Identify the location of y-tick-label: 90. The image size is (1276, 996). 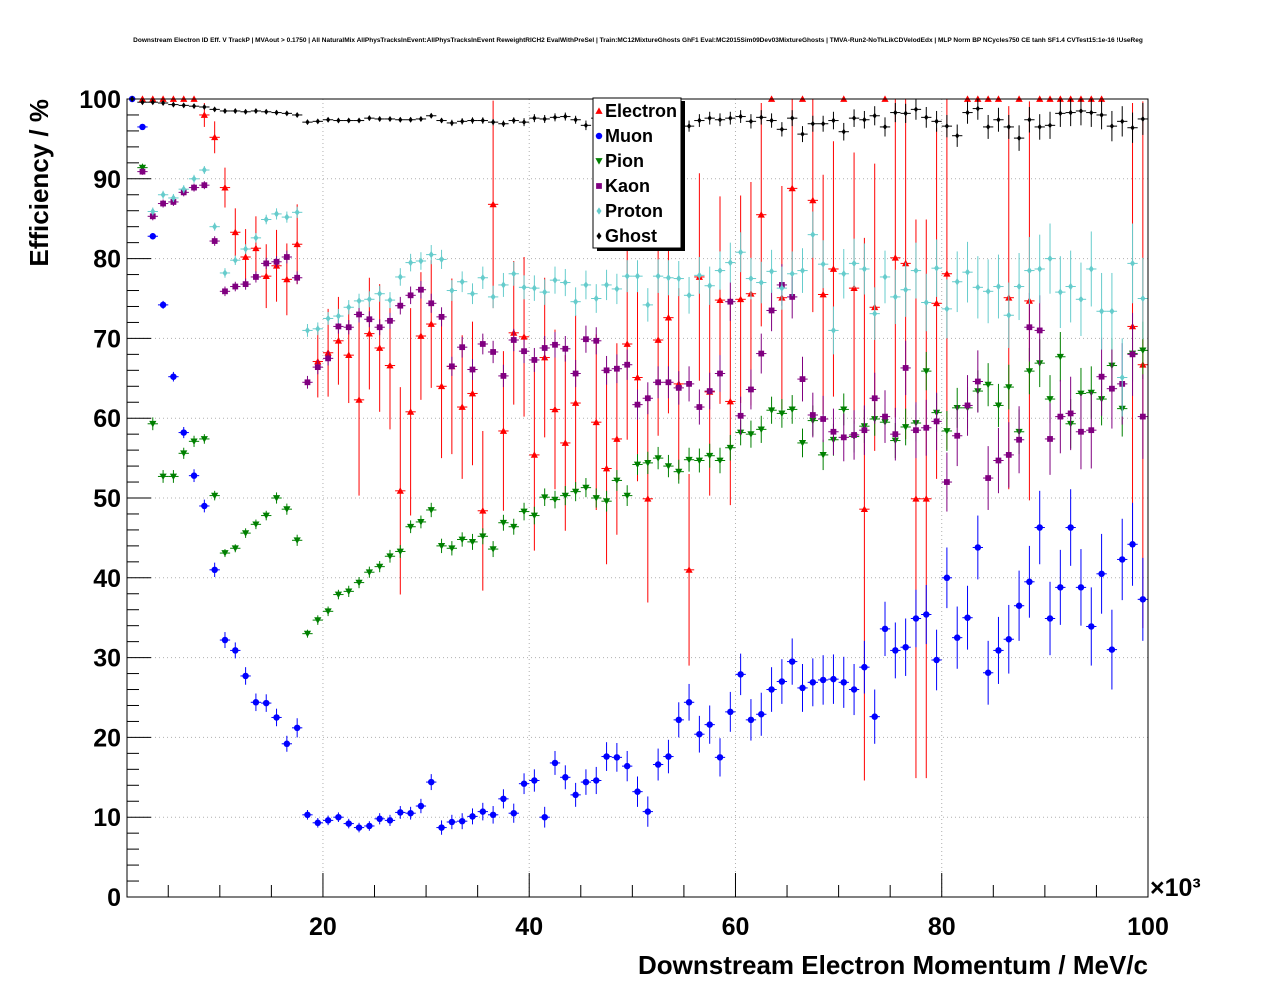
(107, 180).